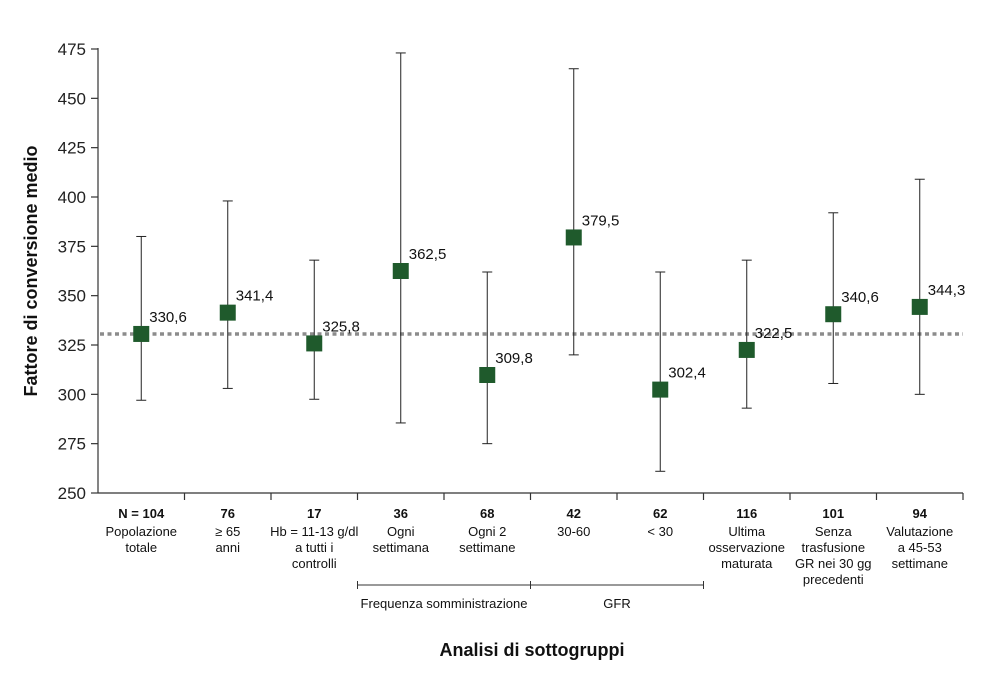 This screenshot has width=992, height=694. Describe the element at coordinates (141, 547) in the screenshot. I see `category-label: totale` at that location.